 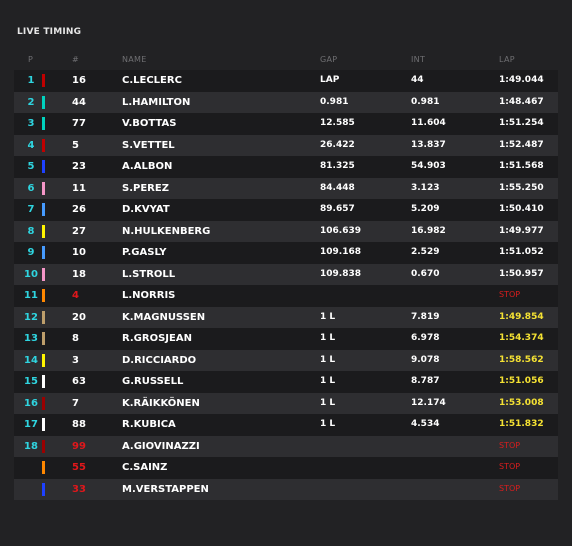 I want to click on table-row: 13 8 R.GROSJEAN 1 L 6.978 1:54.374, so click(x=286, y=339).